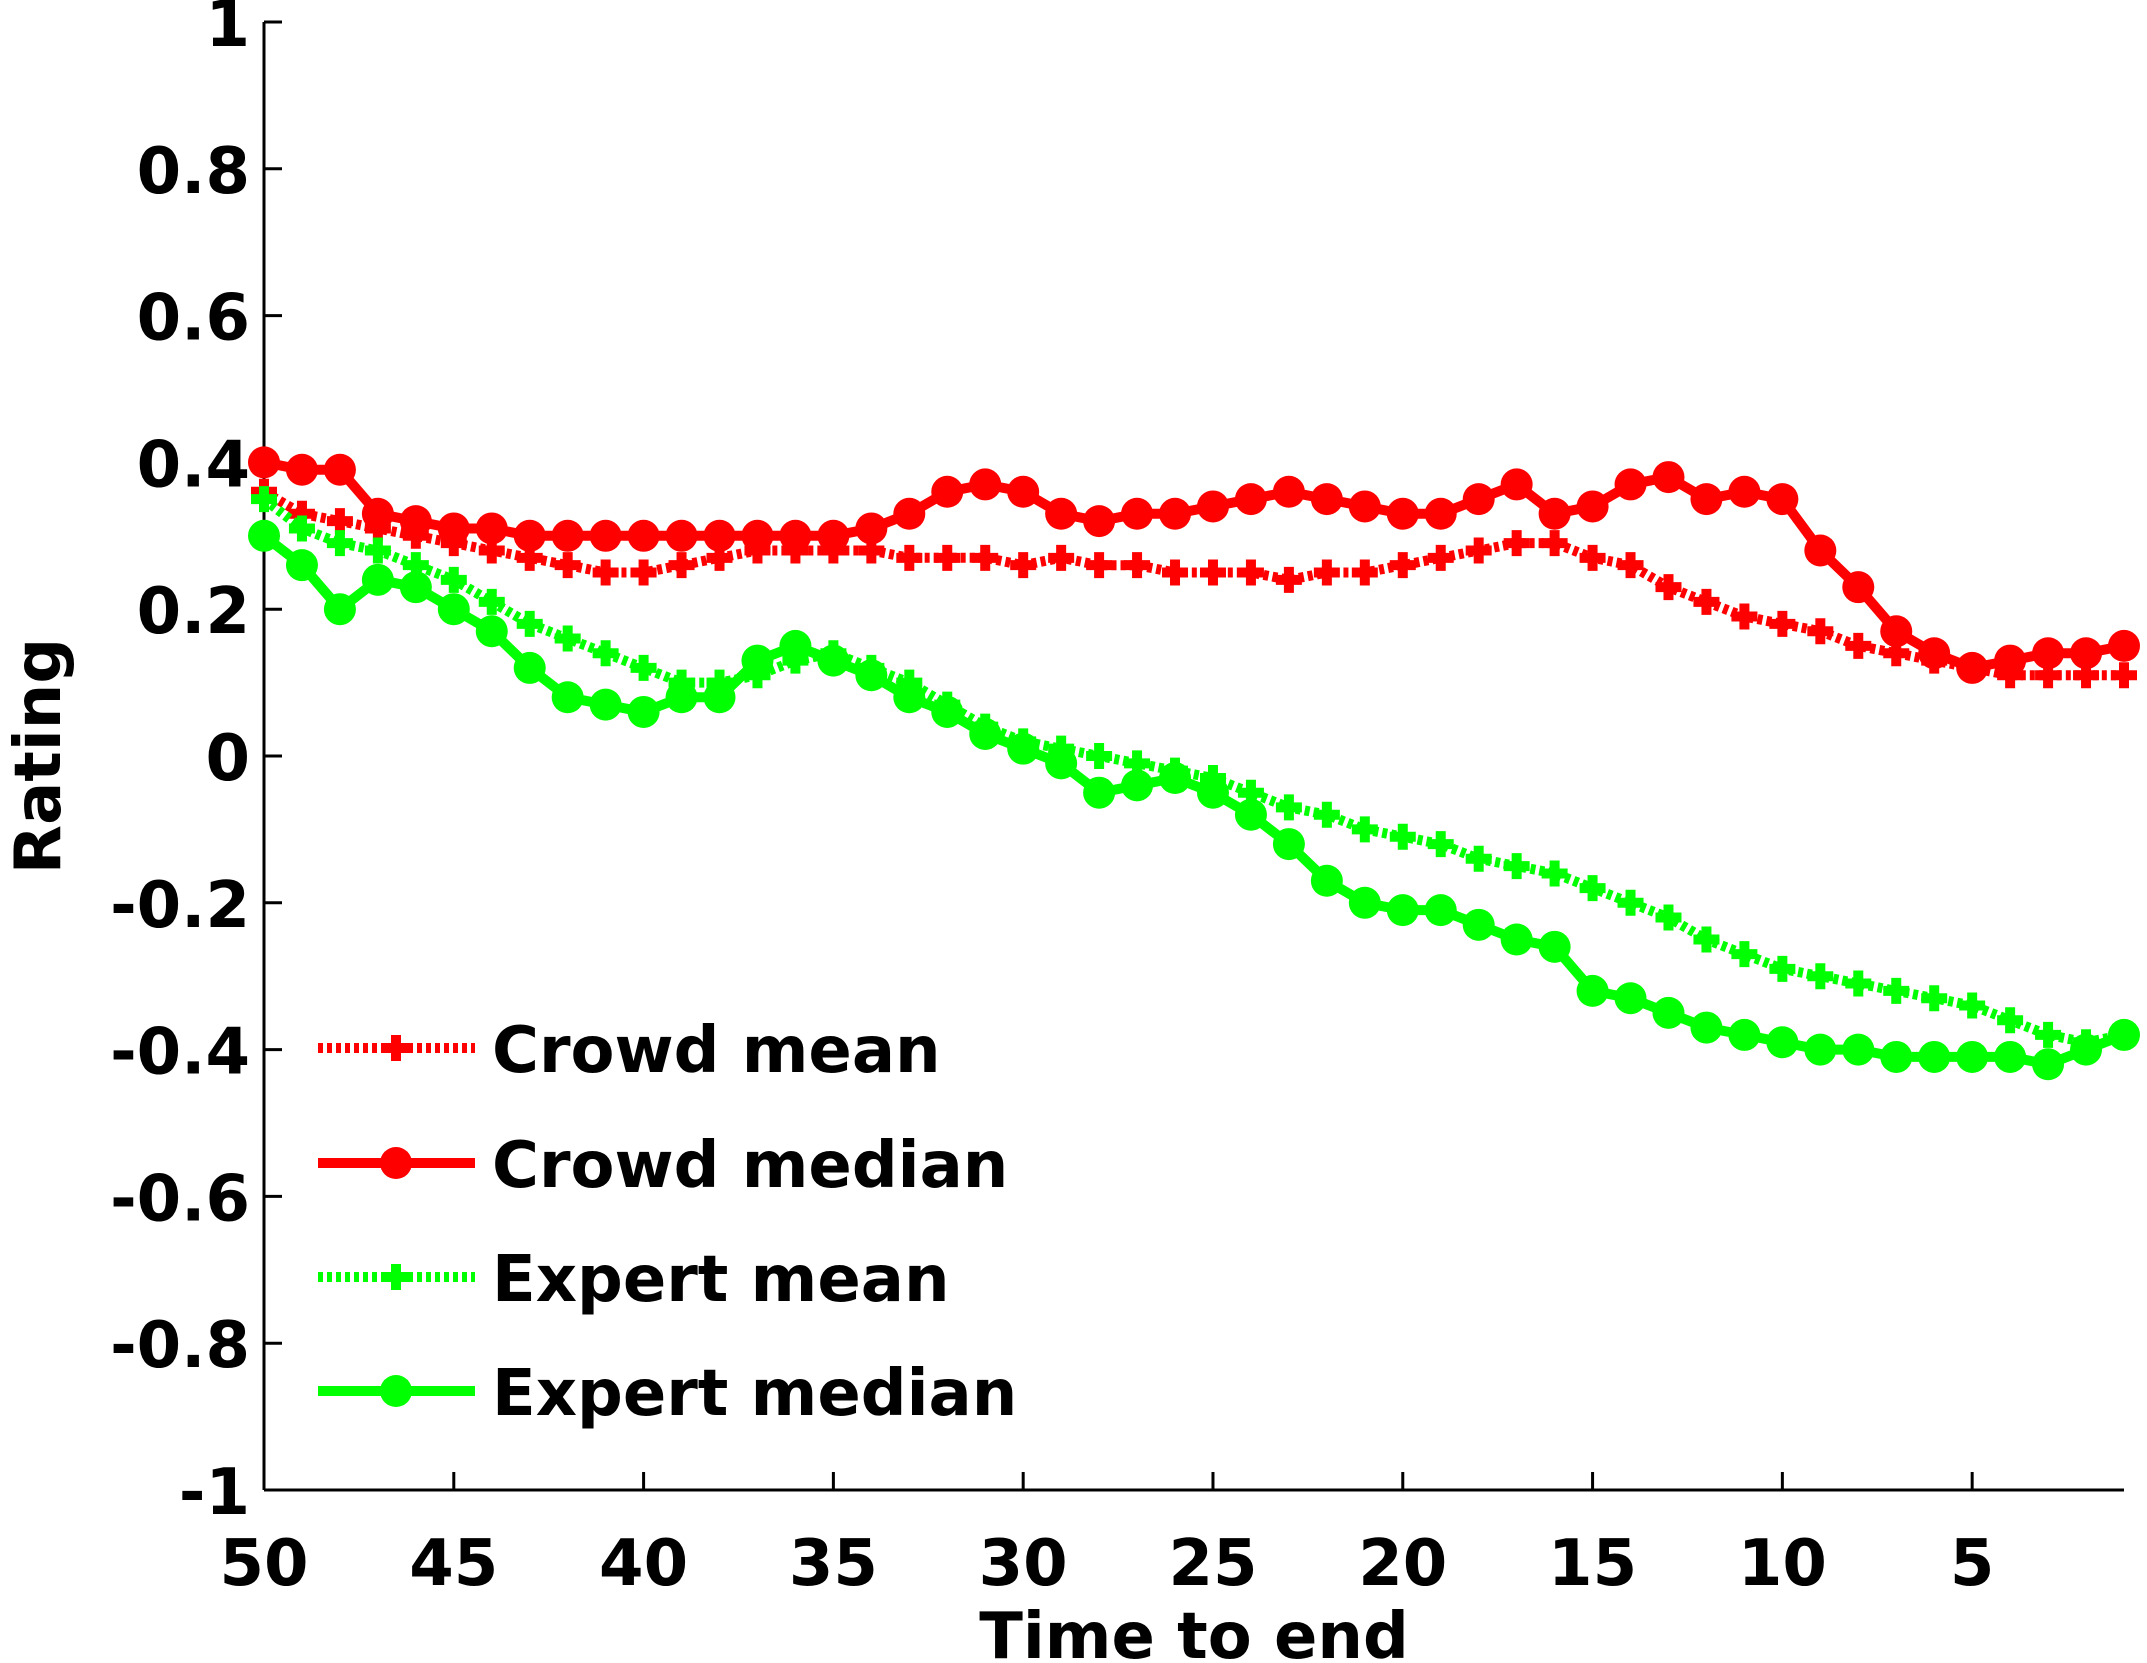 This screenshot has height=1663, width=2147. I want to click on y-tick-label: 0.6, so click(193, 319).